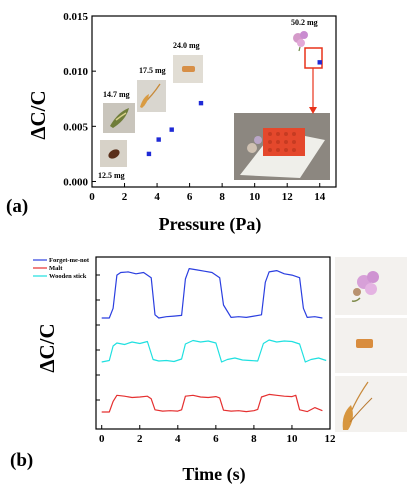 This screenshot has height=494, width=407. Describe the element at coordinates (119, 118) in the screenshot. I see `photo-14-7-mg` at that location.